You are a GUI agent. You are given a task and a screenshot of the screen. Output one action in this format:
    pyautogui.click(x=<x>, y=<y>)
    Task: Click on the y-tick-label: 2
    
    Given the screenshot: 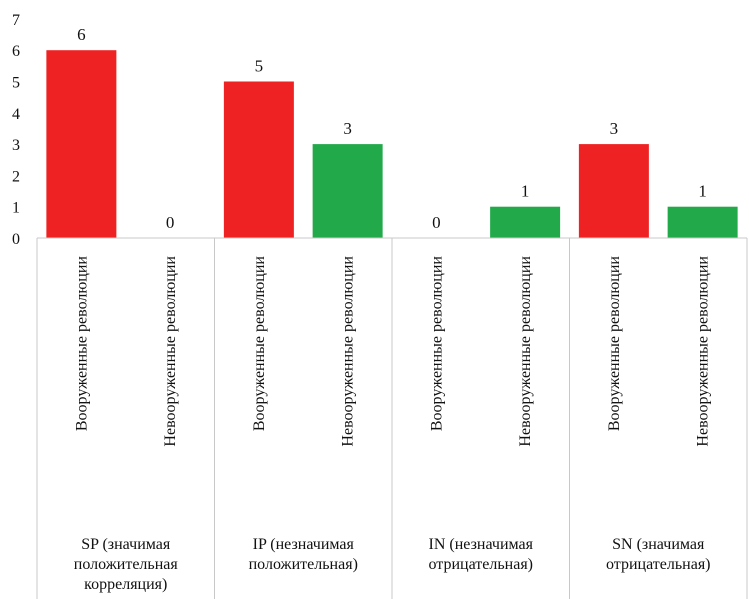 What is the action you would take?
    pyautogui.click(x=16, y=176)
    